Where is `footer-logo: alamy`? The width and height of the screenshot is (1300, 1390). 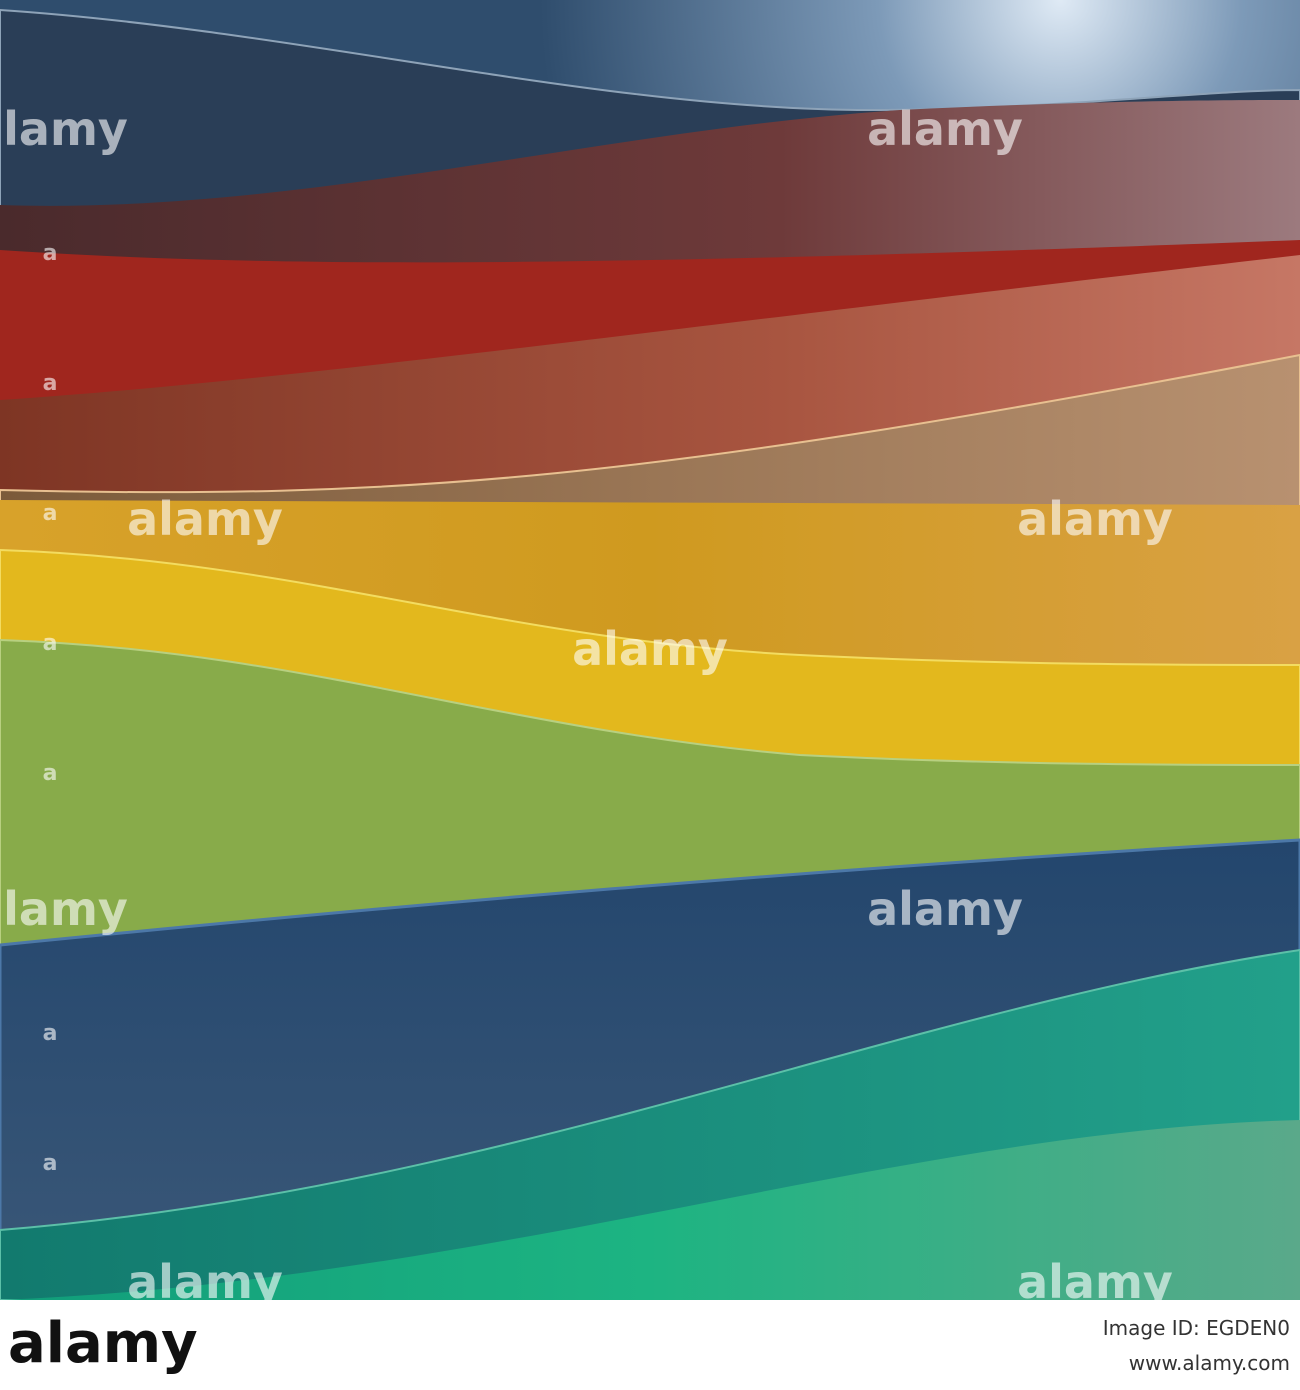
footer-logo: alamy is located at coordinates (103, 1343).